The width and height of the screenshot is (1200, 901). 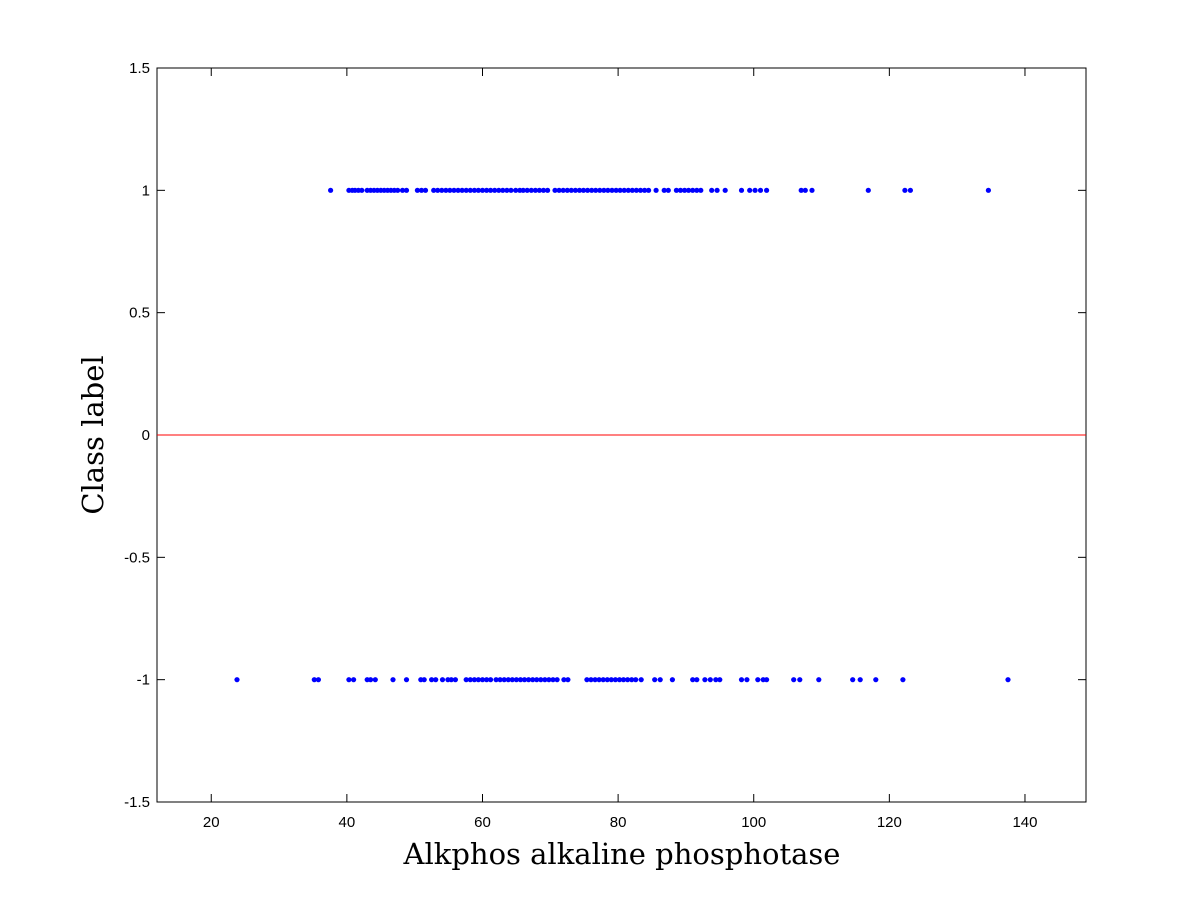 What do you see at coordinates (482, 822) in the screenshot?
I see `x-tick-label: 60` at bounding box center [482, 822].